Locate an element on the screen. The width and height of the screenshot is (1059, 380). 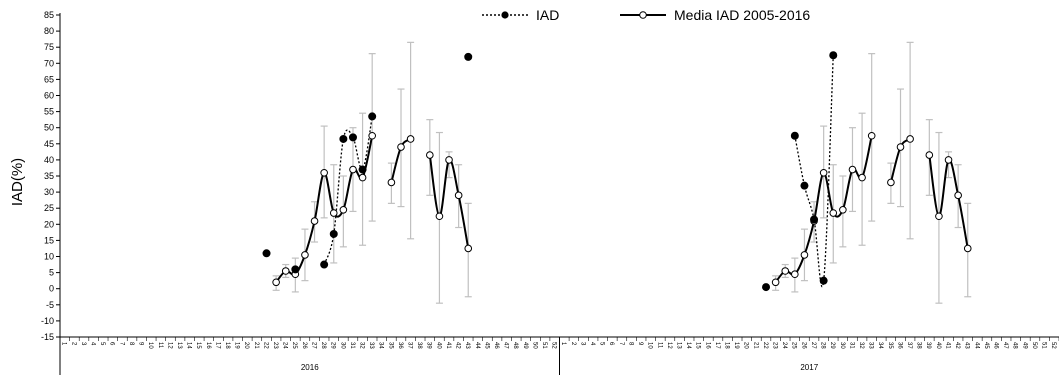
x-tick-label: 8 is located at coordinates (630, 344).